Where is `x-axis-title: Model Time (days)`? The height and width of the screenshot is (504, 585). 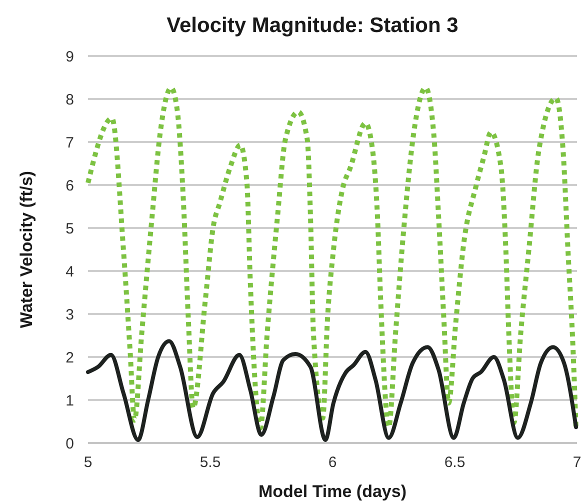
x-axis-title: Model Time (days) is located at coordinates (332, 491).